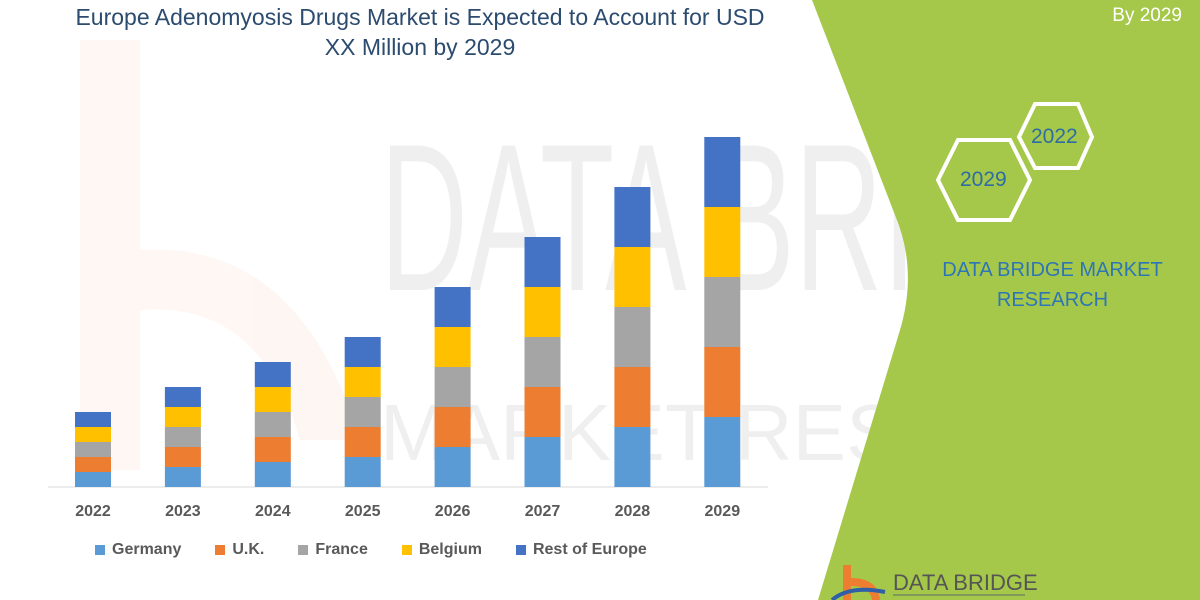 The image size is (1200, 600). I want to click on legend: Germany U.K. France Belgium Rest of Europe, so click(388, 550).